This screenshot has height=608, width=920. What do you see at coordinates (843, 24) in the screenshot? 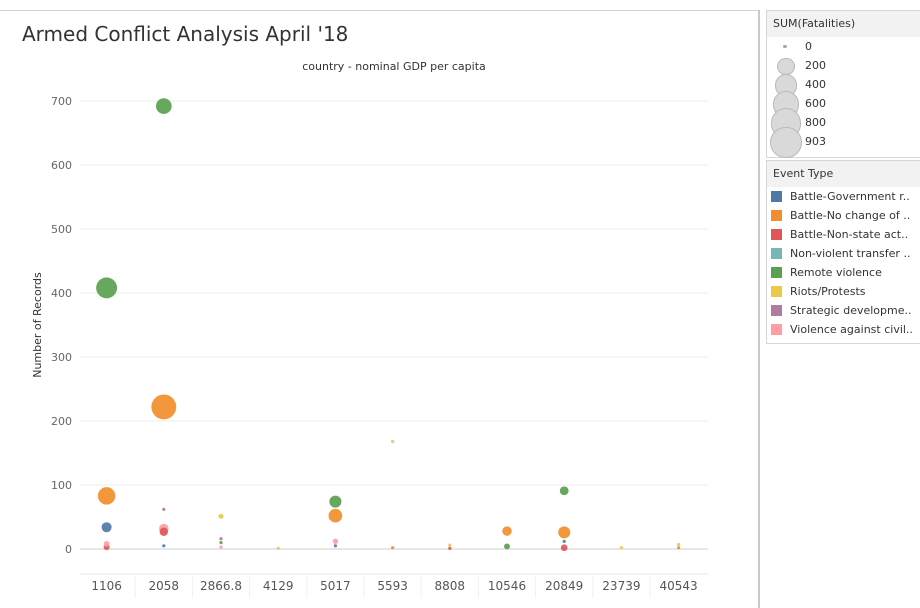
I see `size-legend-title: SUM(Fatalities)` at bounding box center [843, 24].